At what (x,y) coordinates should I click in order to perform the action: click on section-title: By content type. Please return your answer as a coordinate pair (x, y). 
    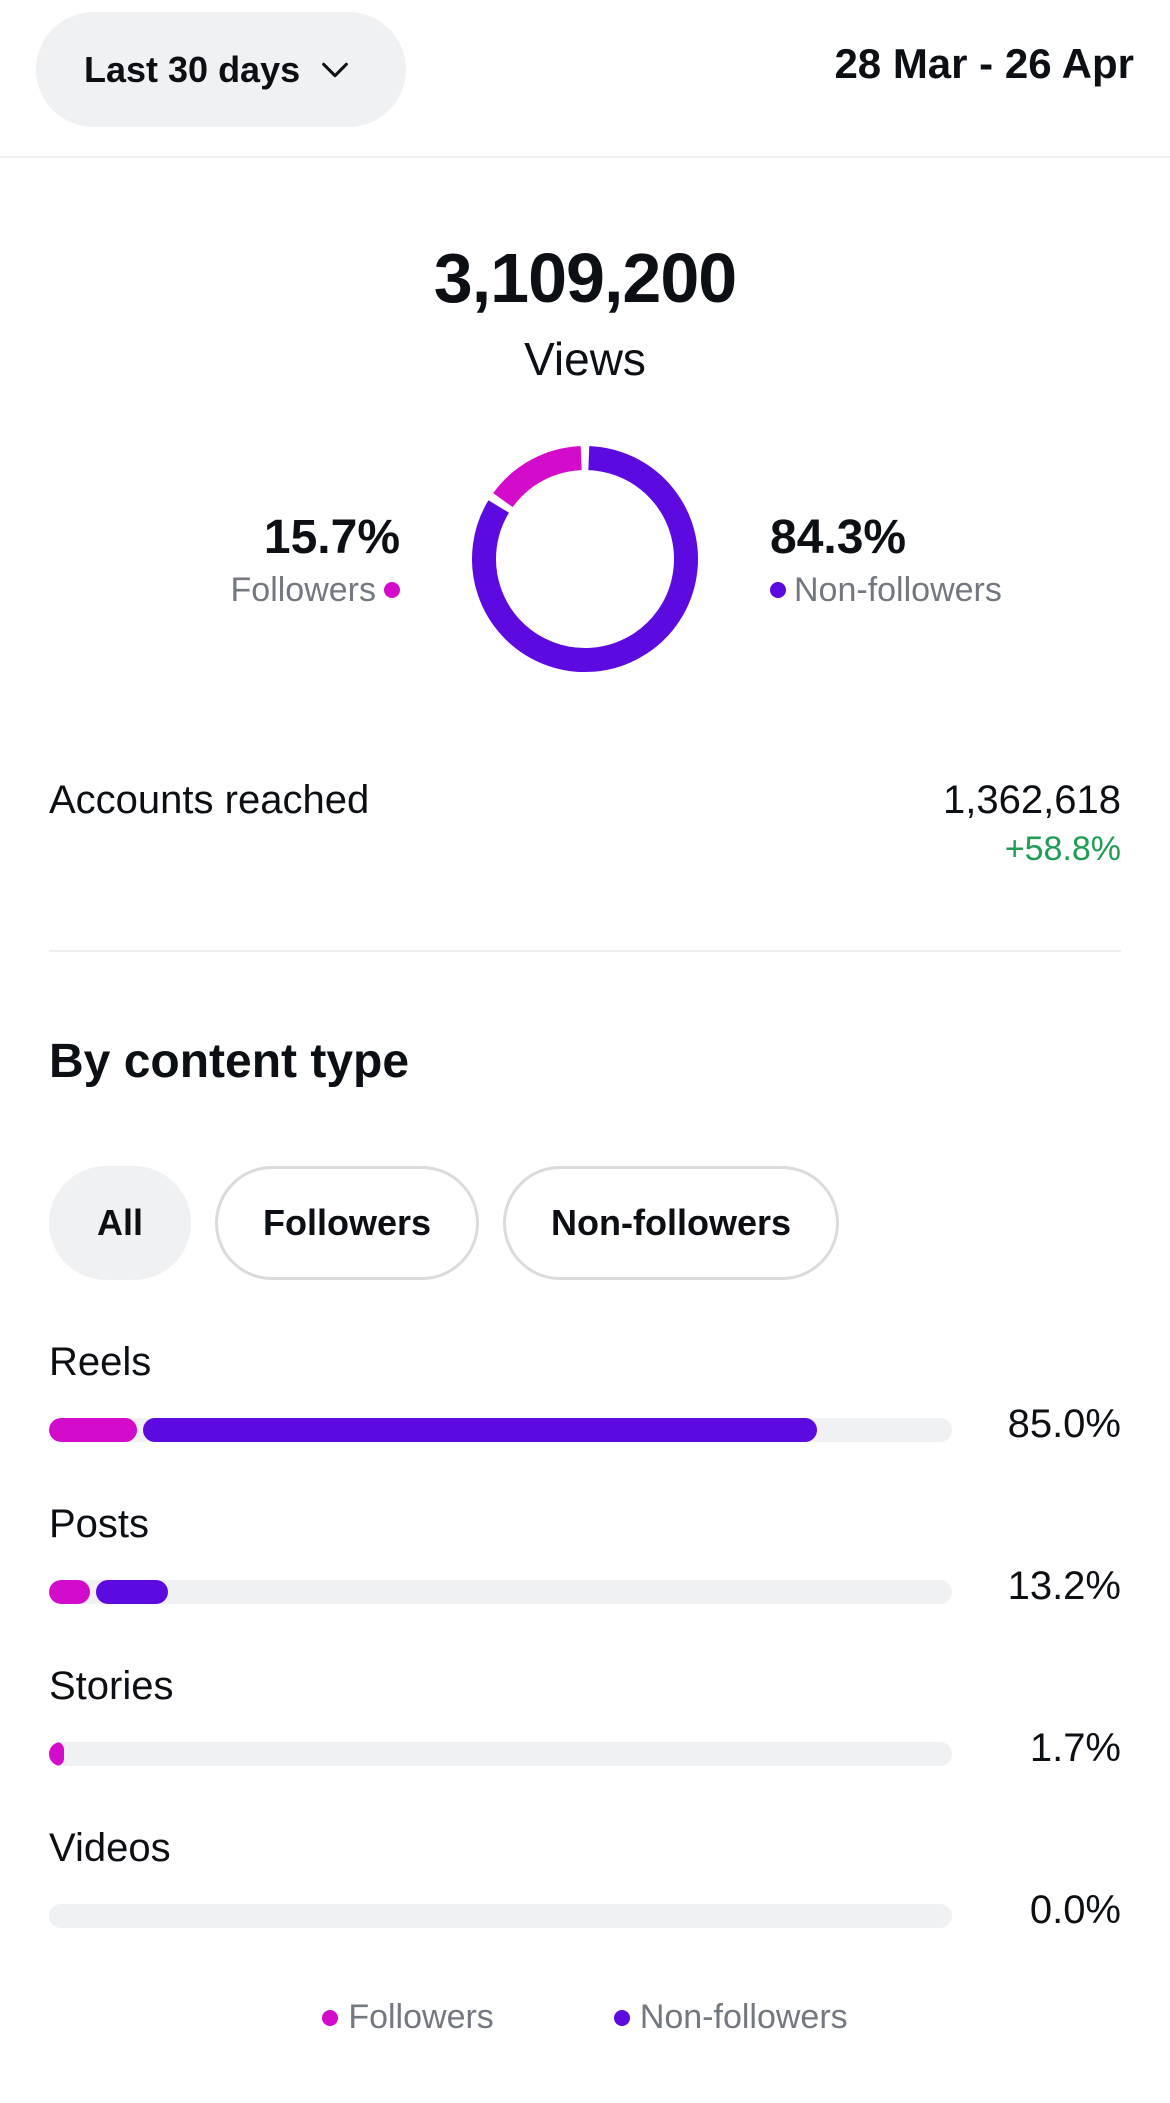
    Looking at the image, I should click on (229, 1061).